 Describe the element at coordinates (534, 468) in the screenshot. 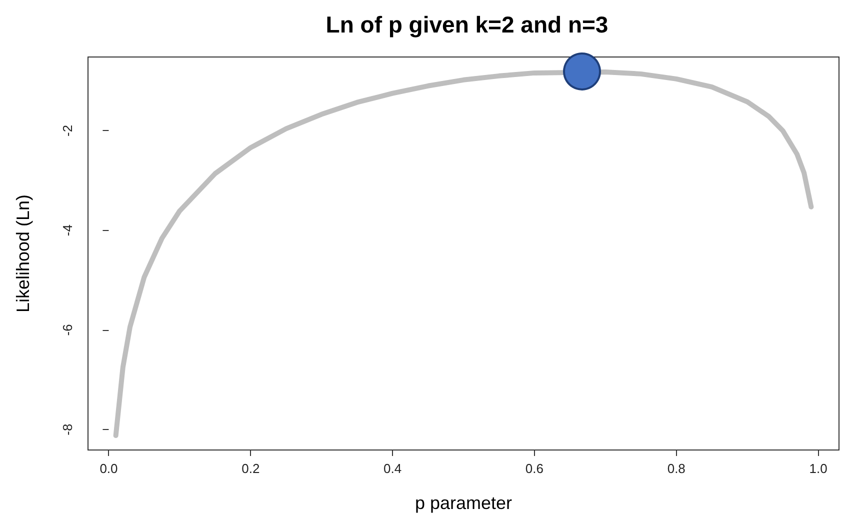

I see `x-tick-label: 0.6` at that location.